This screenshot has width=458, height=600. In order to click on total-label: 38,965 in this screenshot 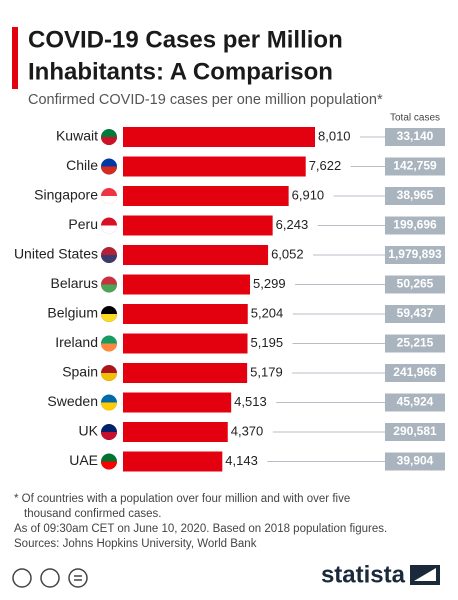, I will do `click(415, 195)`.